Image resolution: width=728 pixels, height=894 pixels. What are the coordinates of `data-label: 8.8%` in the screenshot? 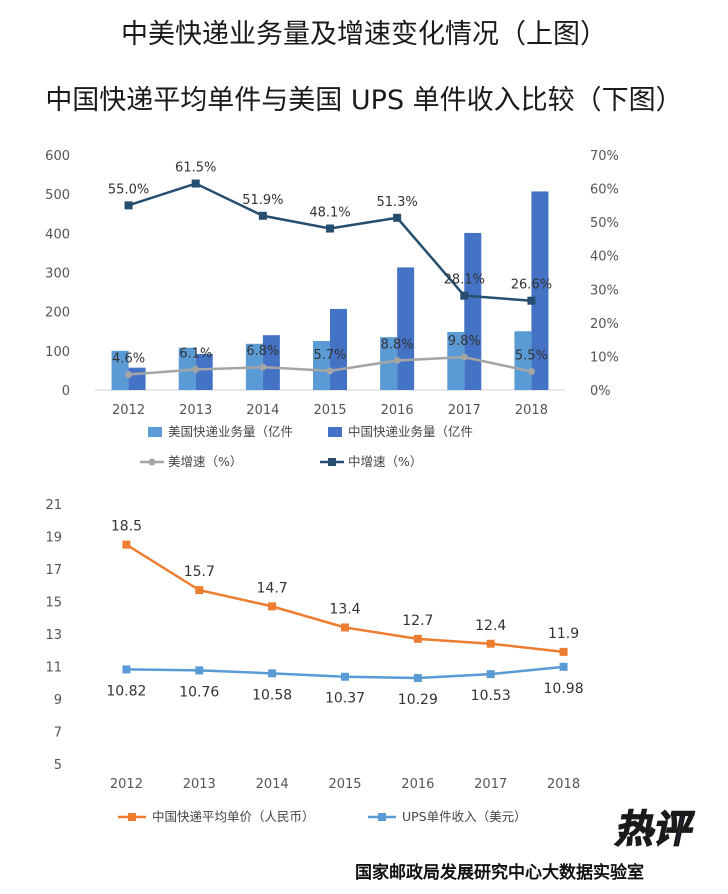 It's located at (397, 344).